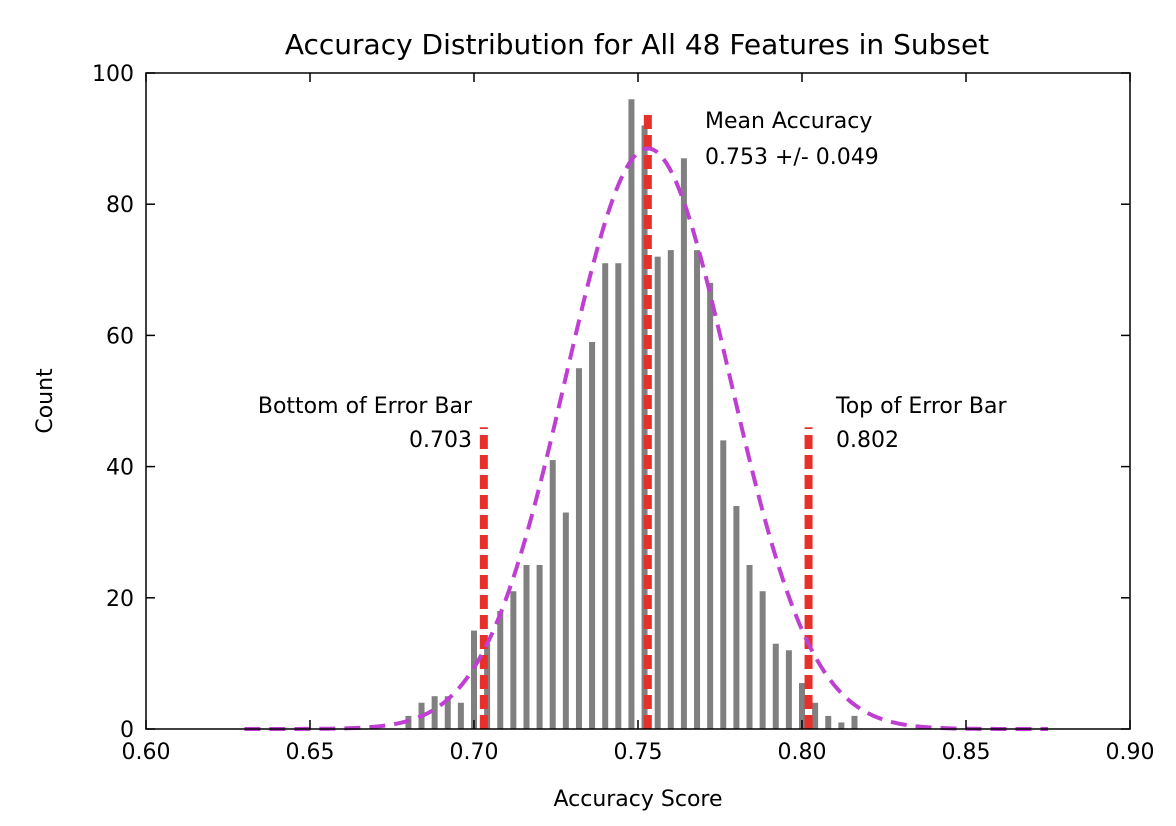 This screenshot has height=826, width=1176. Describe the element at coordinates (966, 752) in the screenshot. I see `x-tick-label: 0.85` at that location.